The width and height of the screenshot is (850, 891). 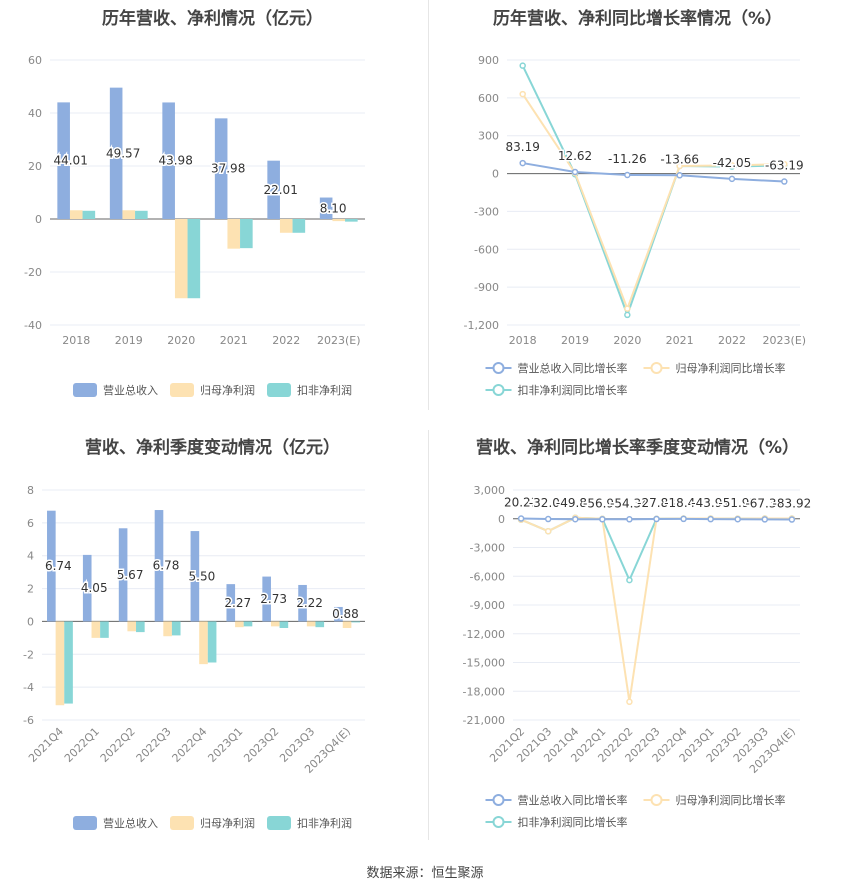 I want to click on data-label: -43.91, so click(x=710, y=503).